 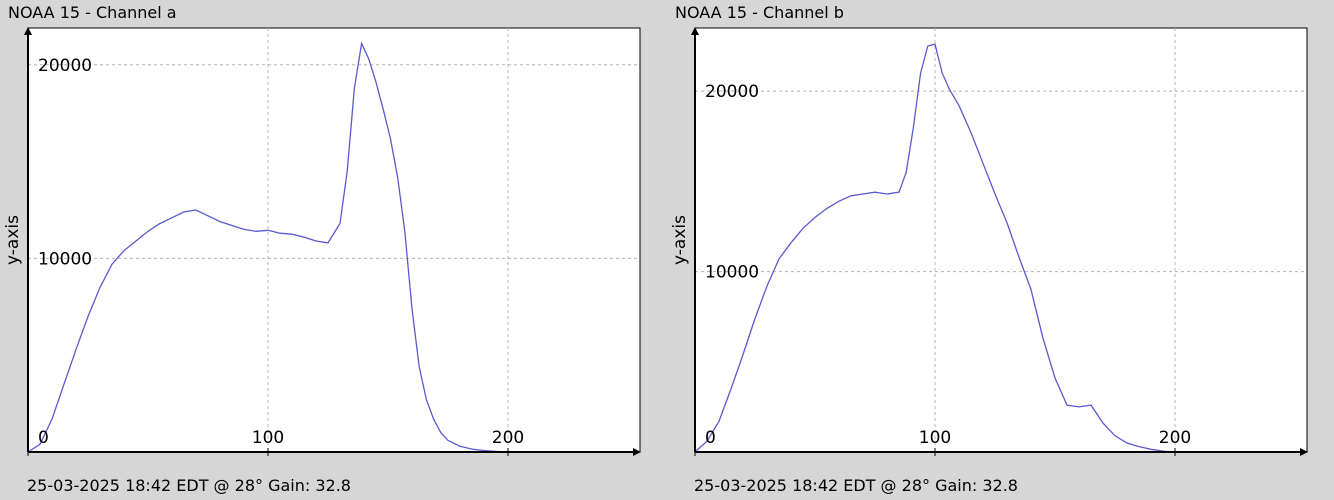 What do you see at coordinates (759, 12) in the screenshot?
I see `chart-title: NOAA 15 - Channel b` at bounding box center [759, 12].